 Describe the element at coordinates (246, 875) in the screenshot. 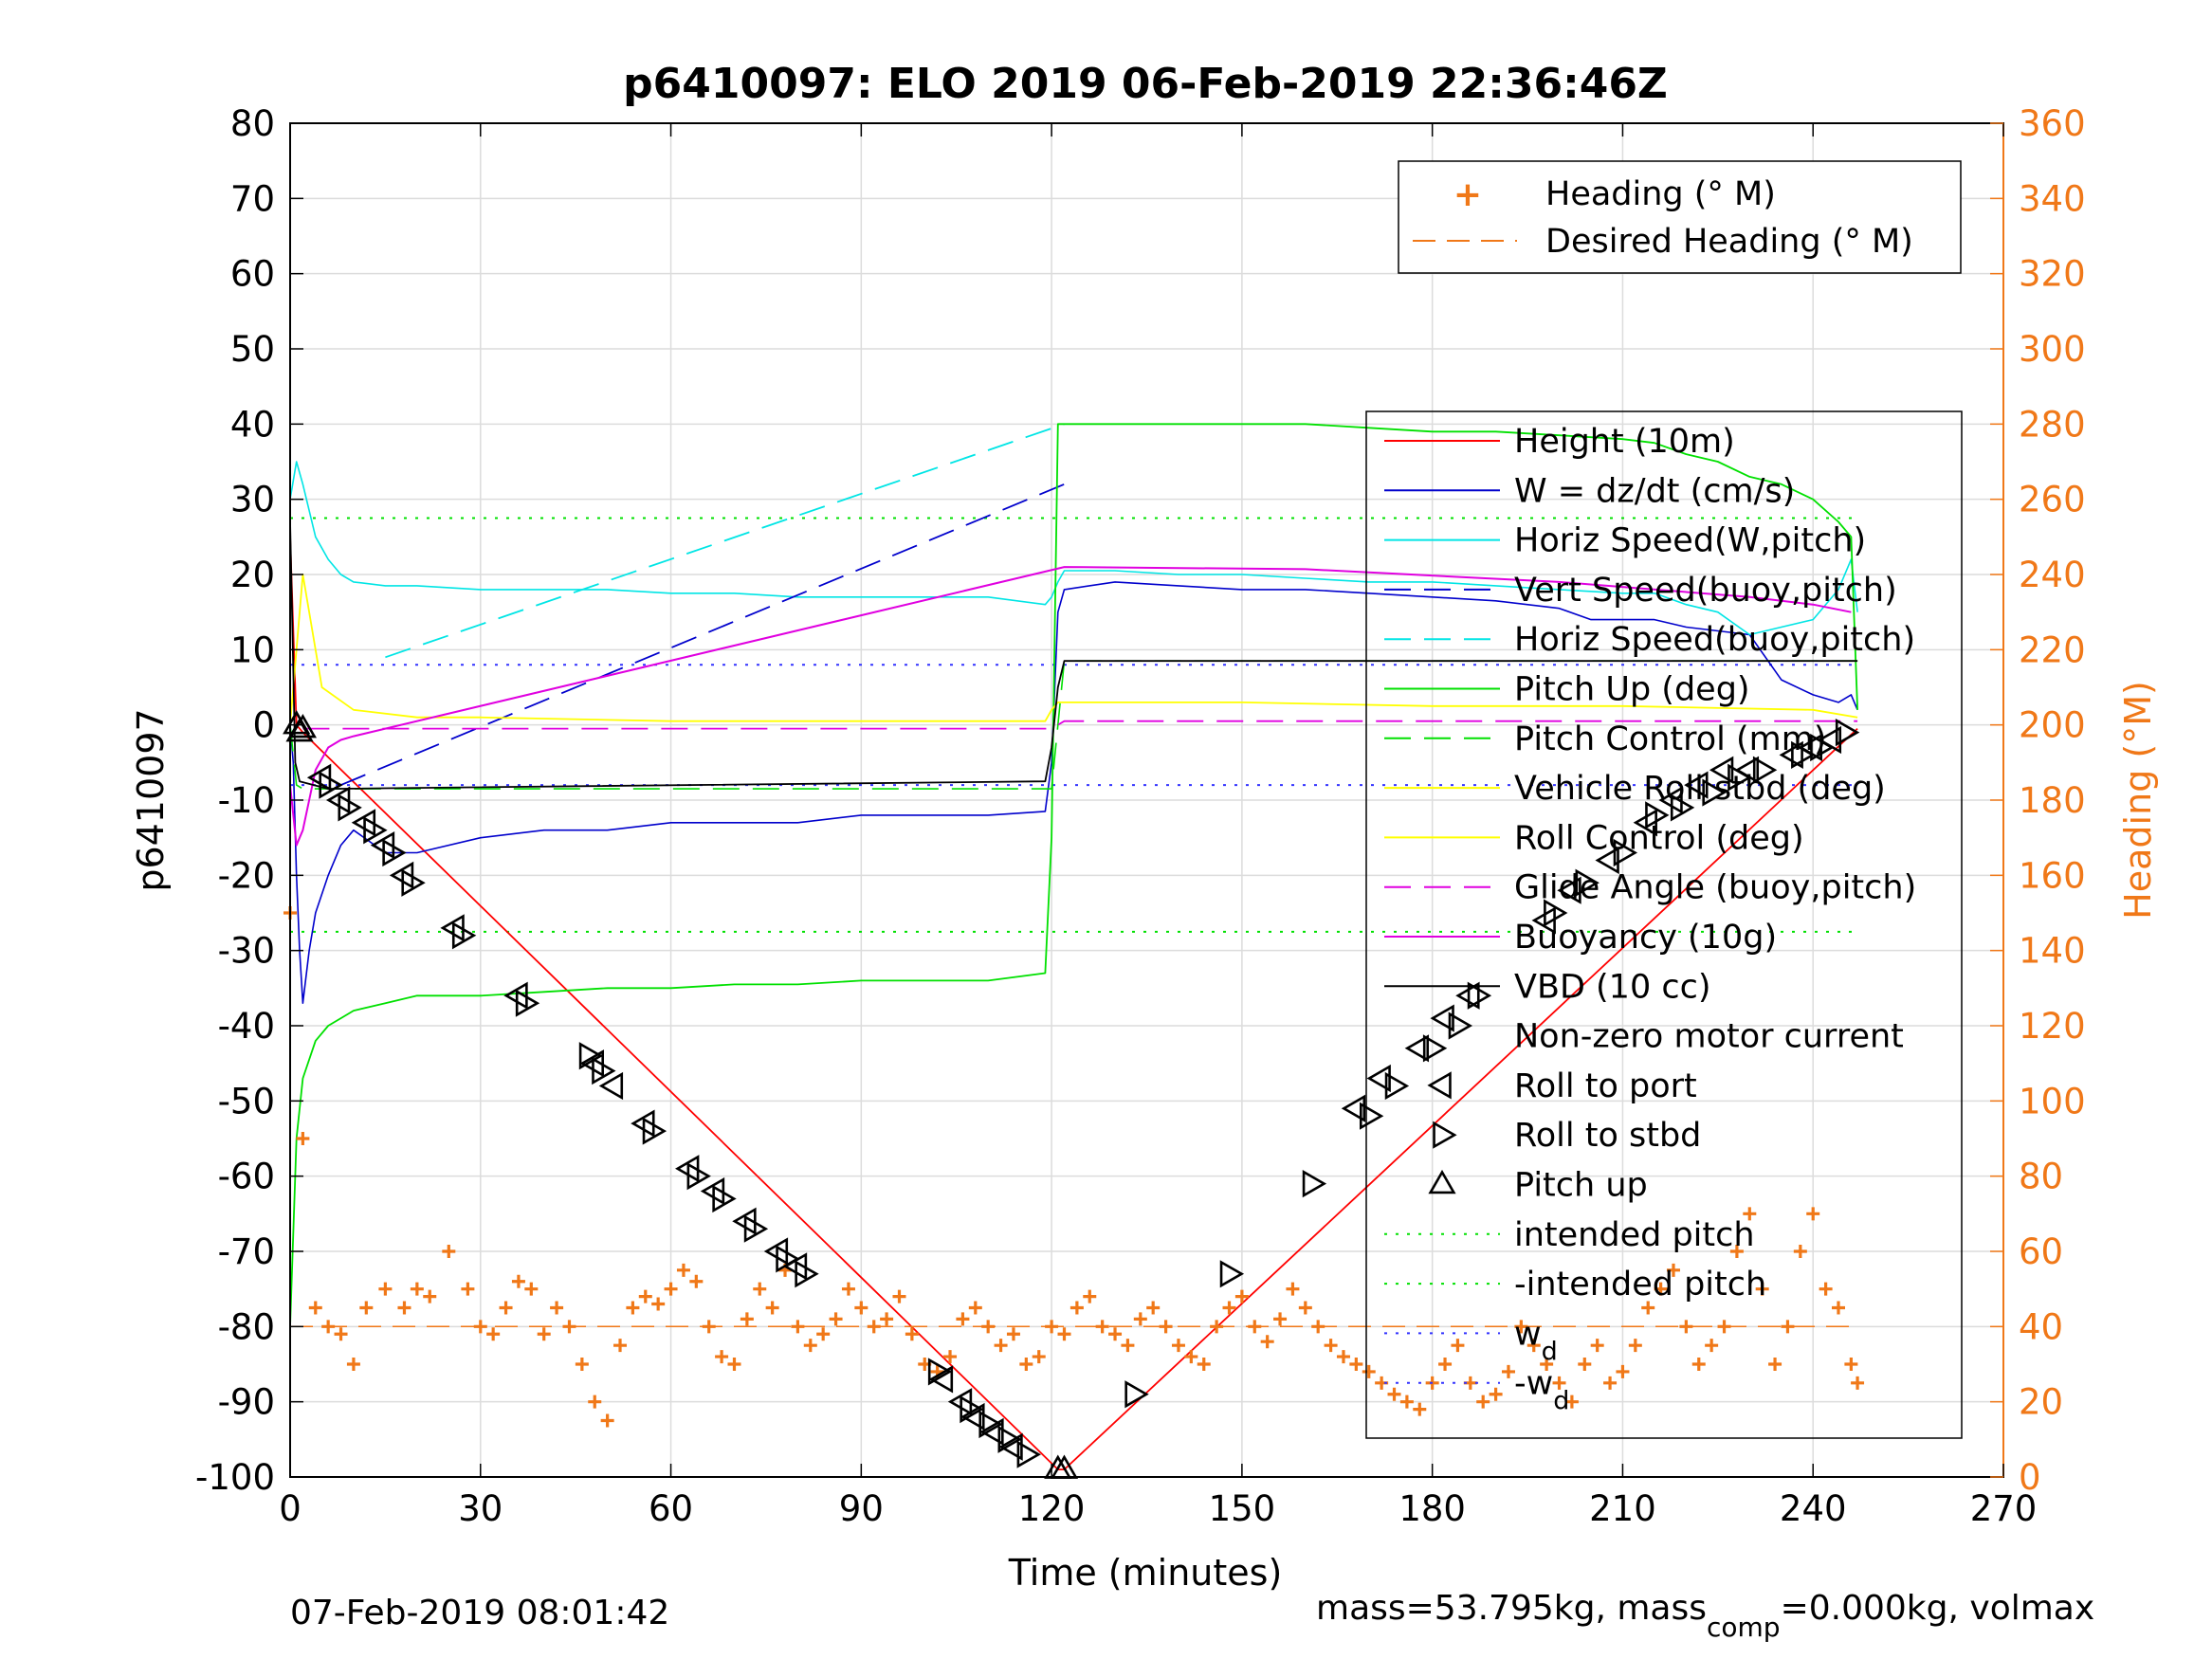

I see `y-tick-label-left: -20` at that location.